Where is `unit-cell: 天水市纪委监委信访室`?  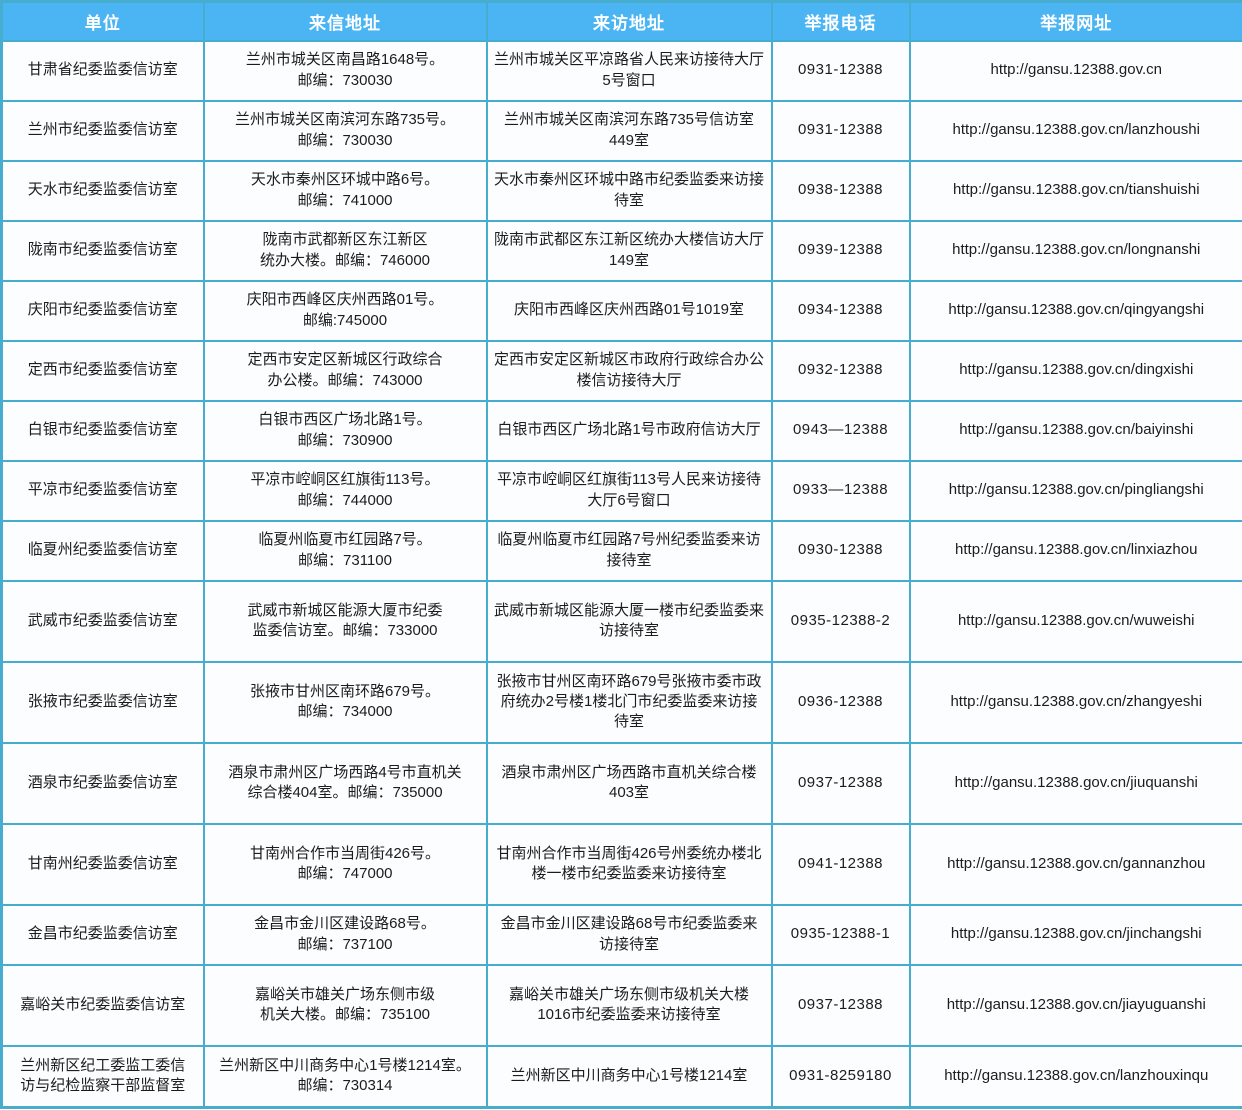 unit-cell: 天水市纪委监委信访室 is located at coordinates (102, 190).